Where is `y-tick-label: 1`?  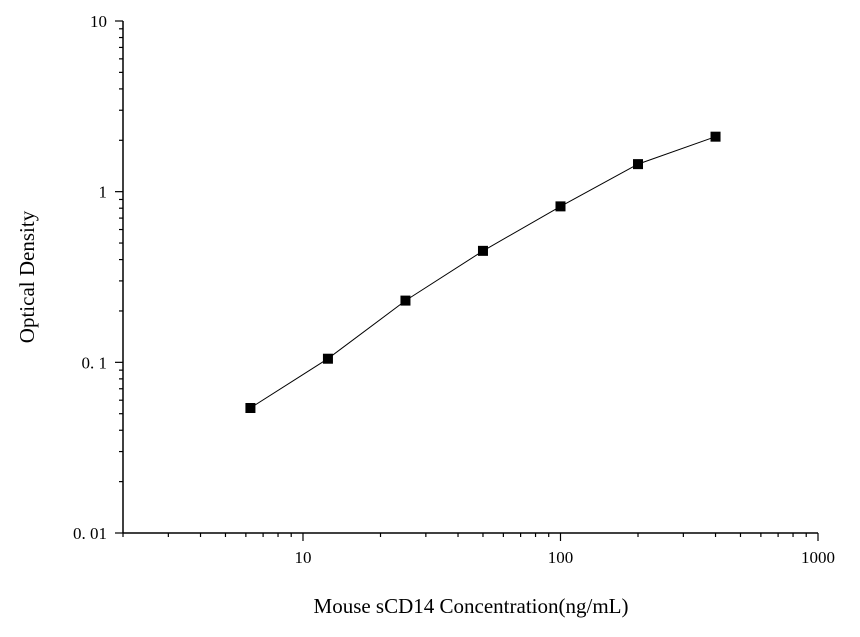 y-tick-label: 1 is located at coordinates (103, 192).